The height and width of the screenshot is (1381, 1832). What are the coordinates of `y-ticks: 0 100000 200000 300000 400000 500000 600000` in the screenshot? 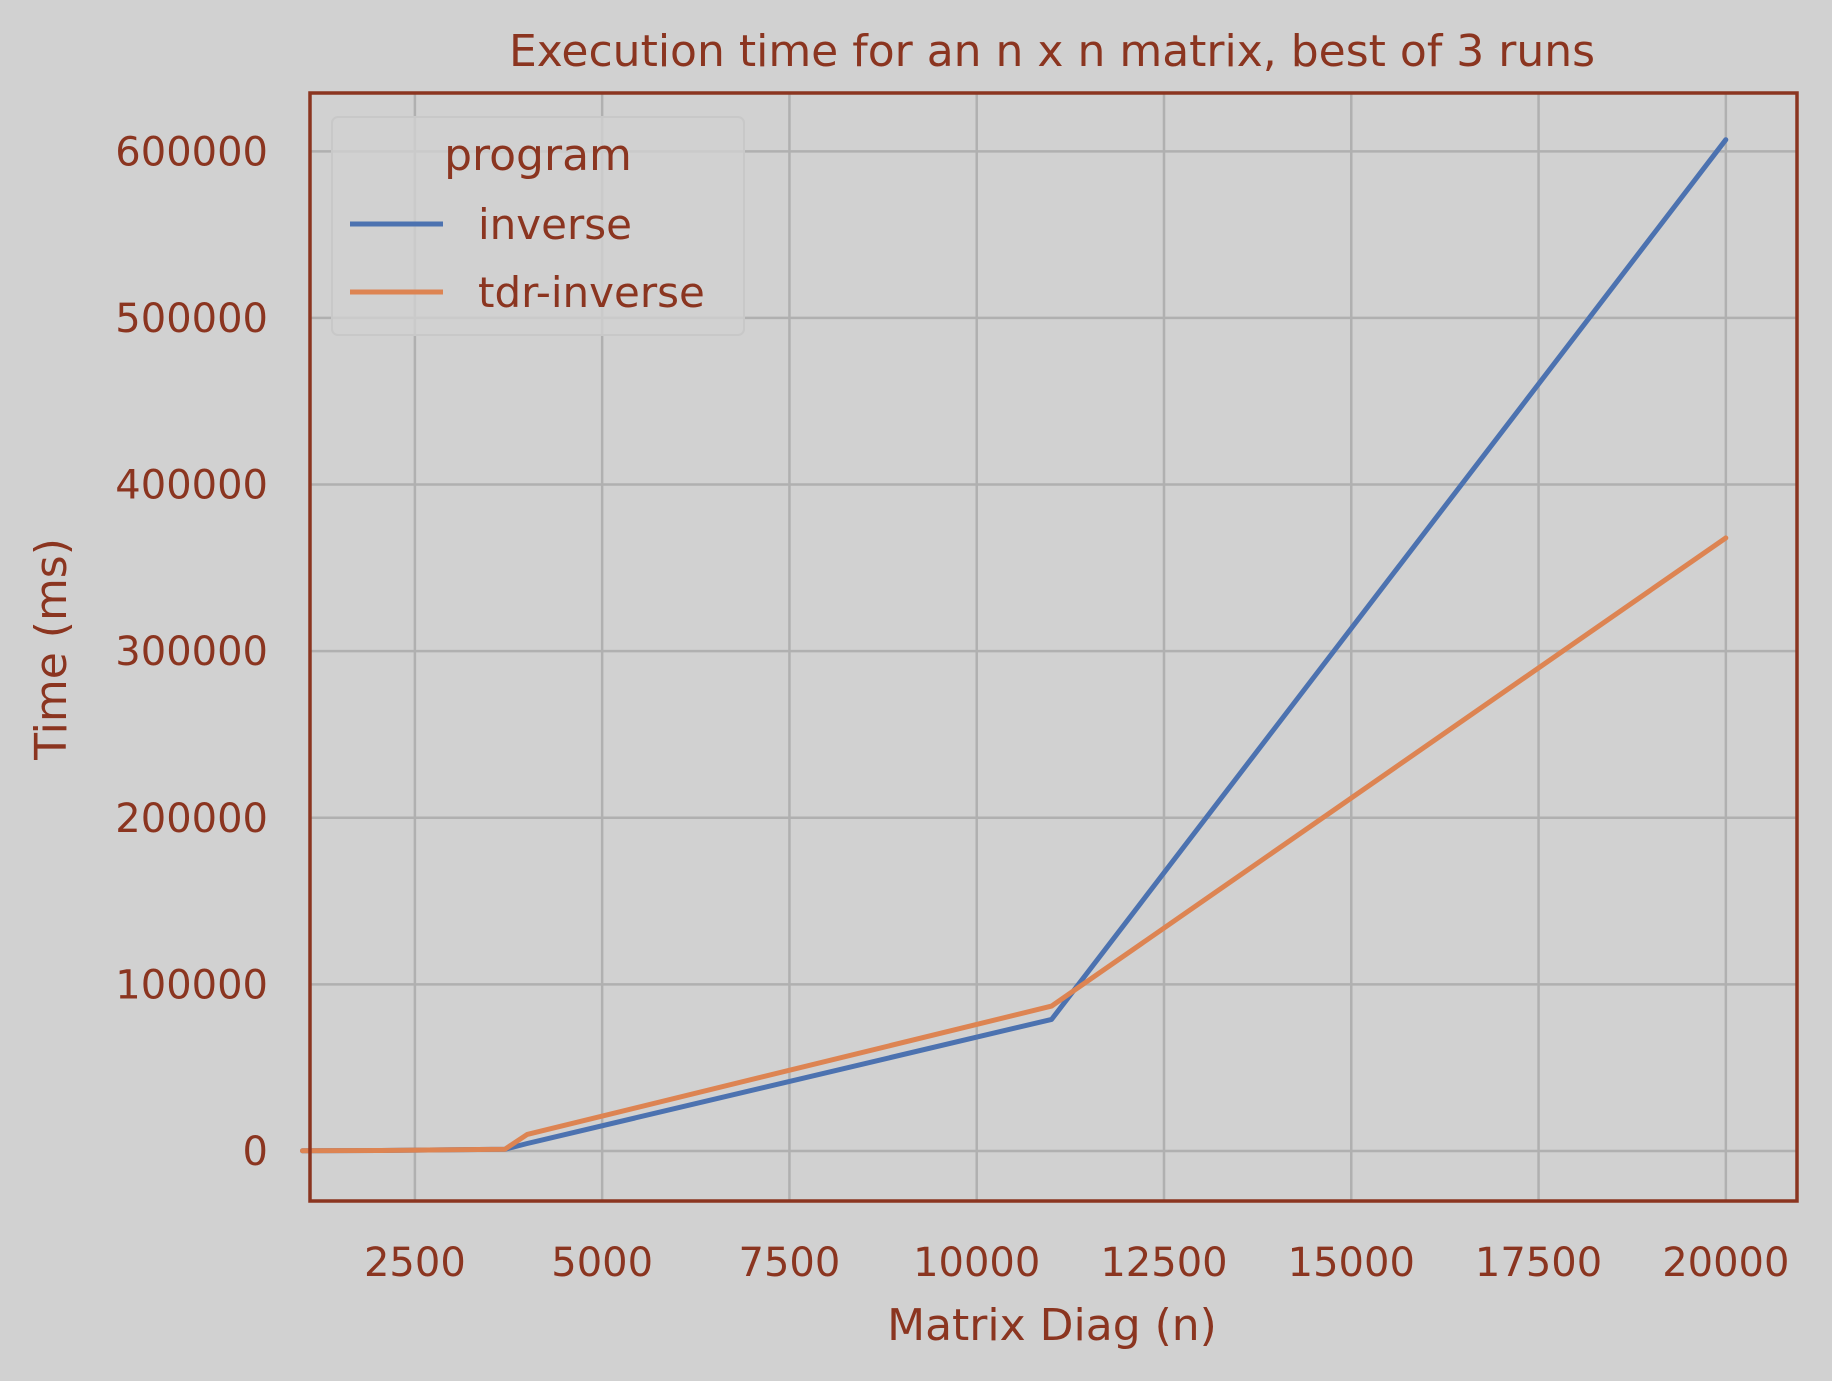 It's located at (191, 652).